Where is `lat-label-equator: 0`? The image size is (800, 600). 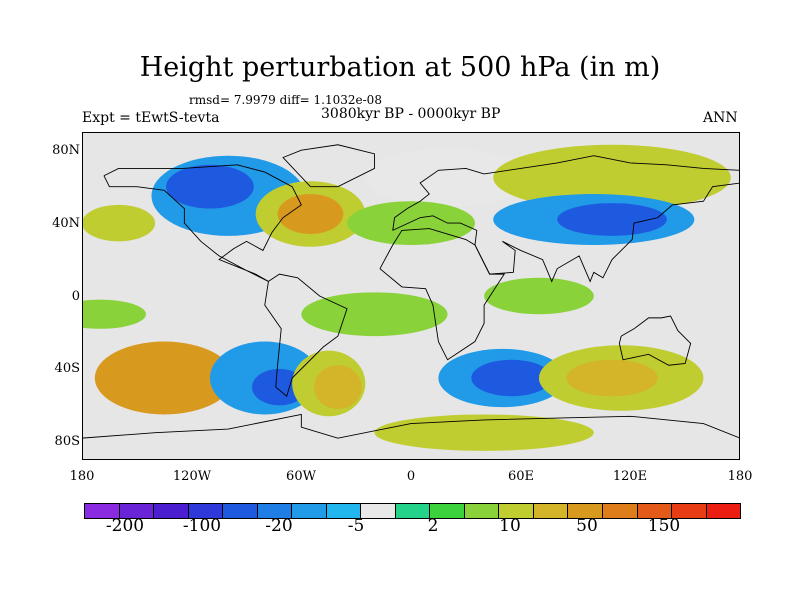
lat-label-equator: 0 is located at coordinates (75, 296).